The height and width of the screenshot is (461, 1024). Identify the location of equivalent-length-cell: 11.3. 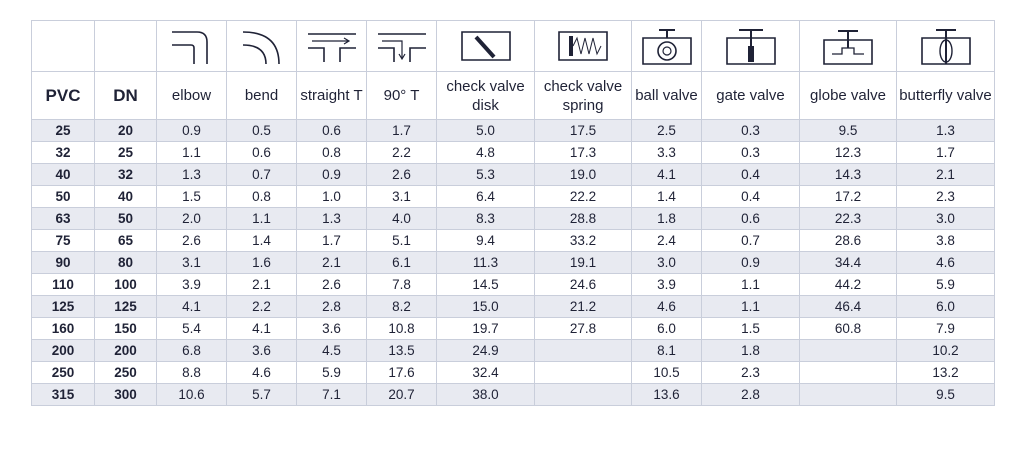
(485, 262).